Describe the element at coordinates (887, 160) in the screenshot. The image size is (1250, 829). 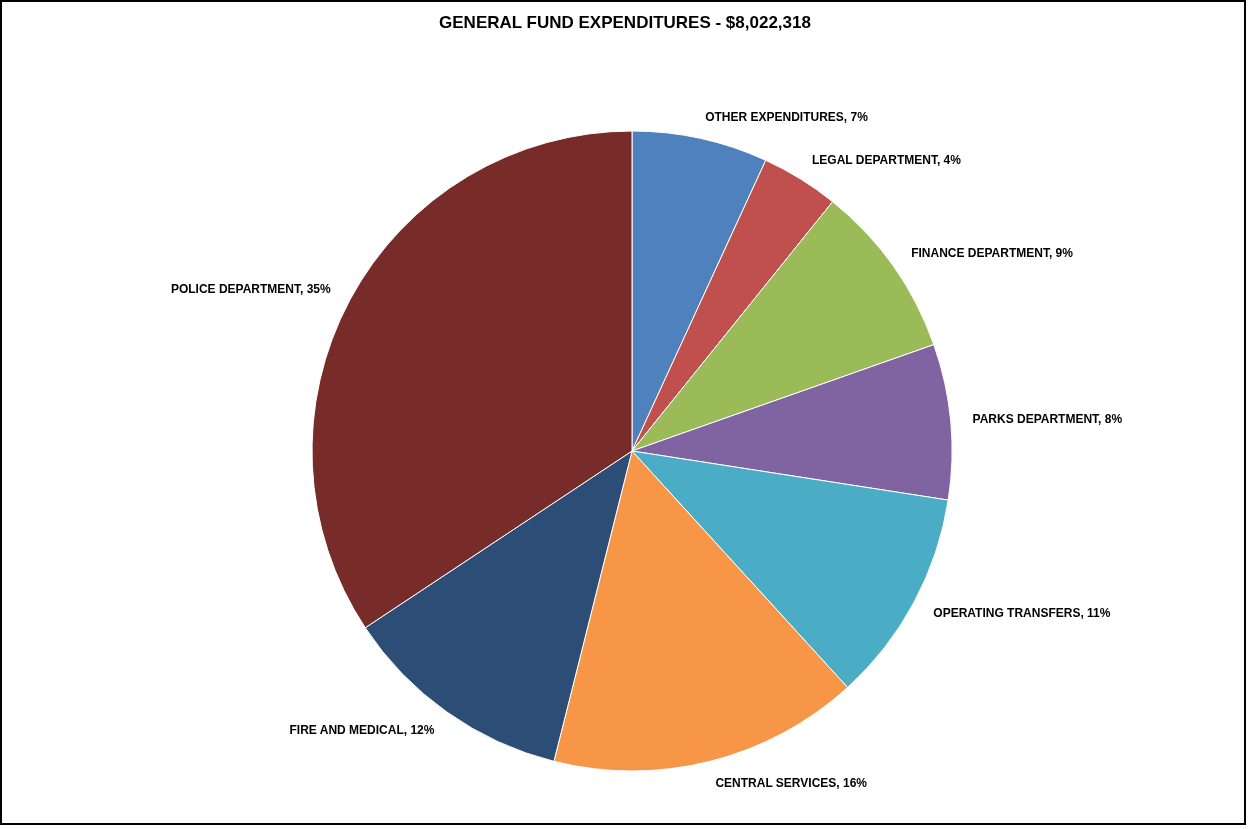
I see `slice-label: LEGAL DEPARTMENT, 4%` at that location.